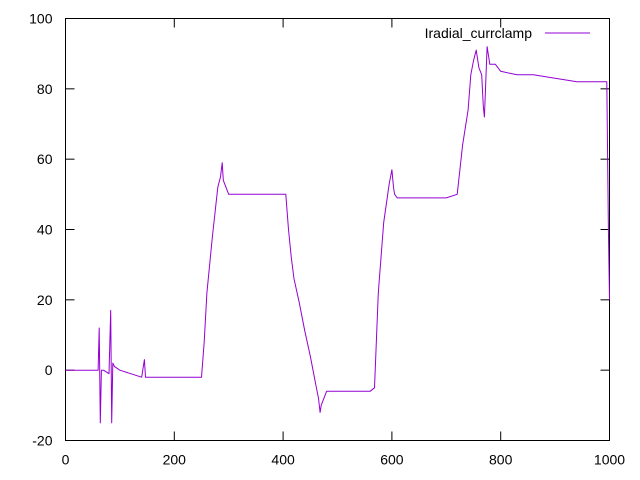  What do you see at coordinates (45, 300) in the screenshot?
I see `y-tick-label: 20` at bounding box center [45, 300].